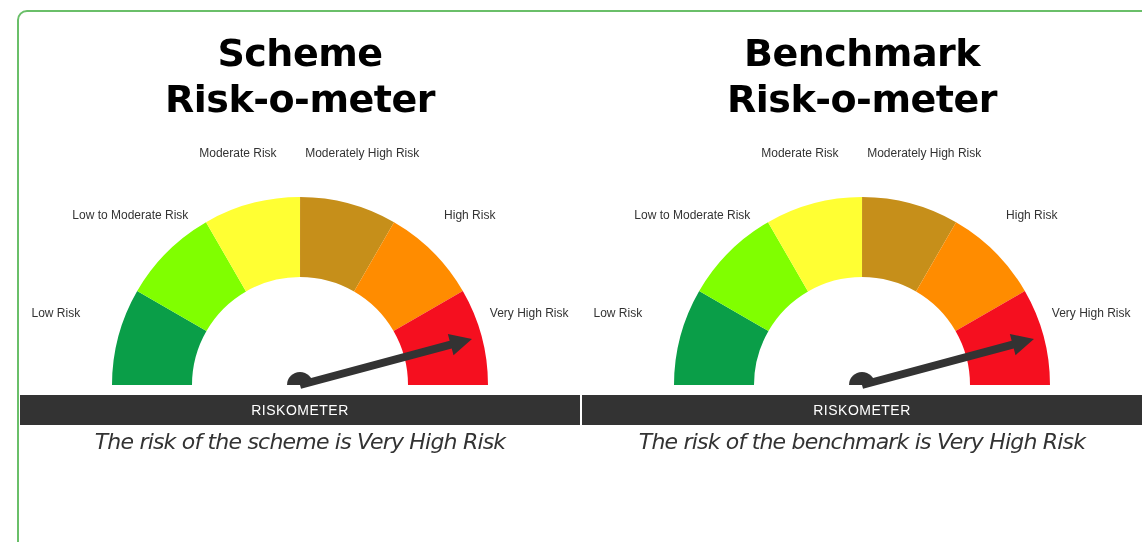  What do you see at coordinates (862, 441) in the screenshot?
I see `text: The risk of the benchmark is Very High Risk` at bounding box center [862, 441].